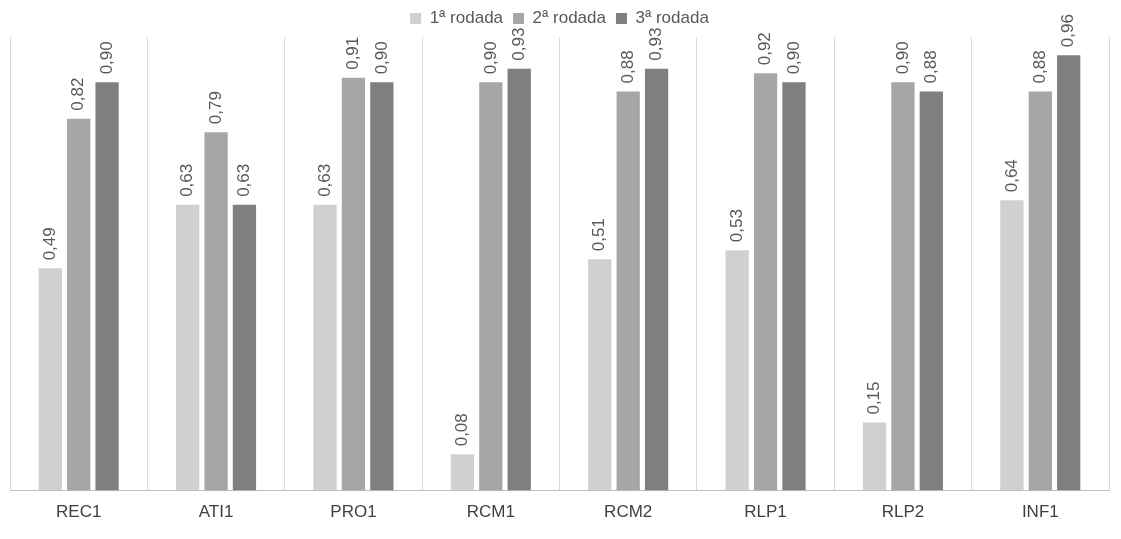 This screenshot has width=1121, height=539. I want to click on data-label: 0,49, so click(49, 244).